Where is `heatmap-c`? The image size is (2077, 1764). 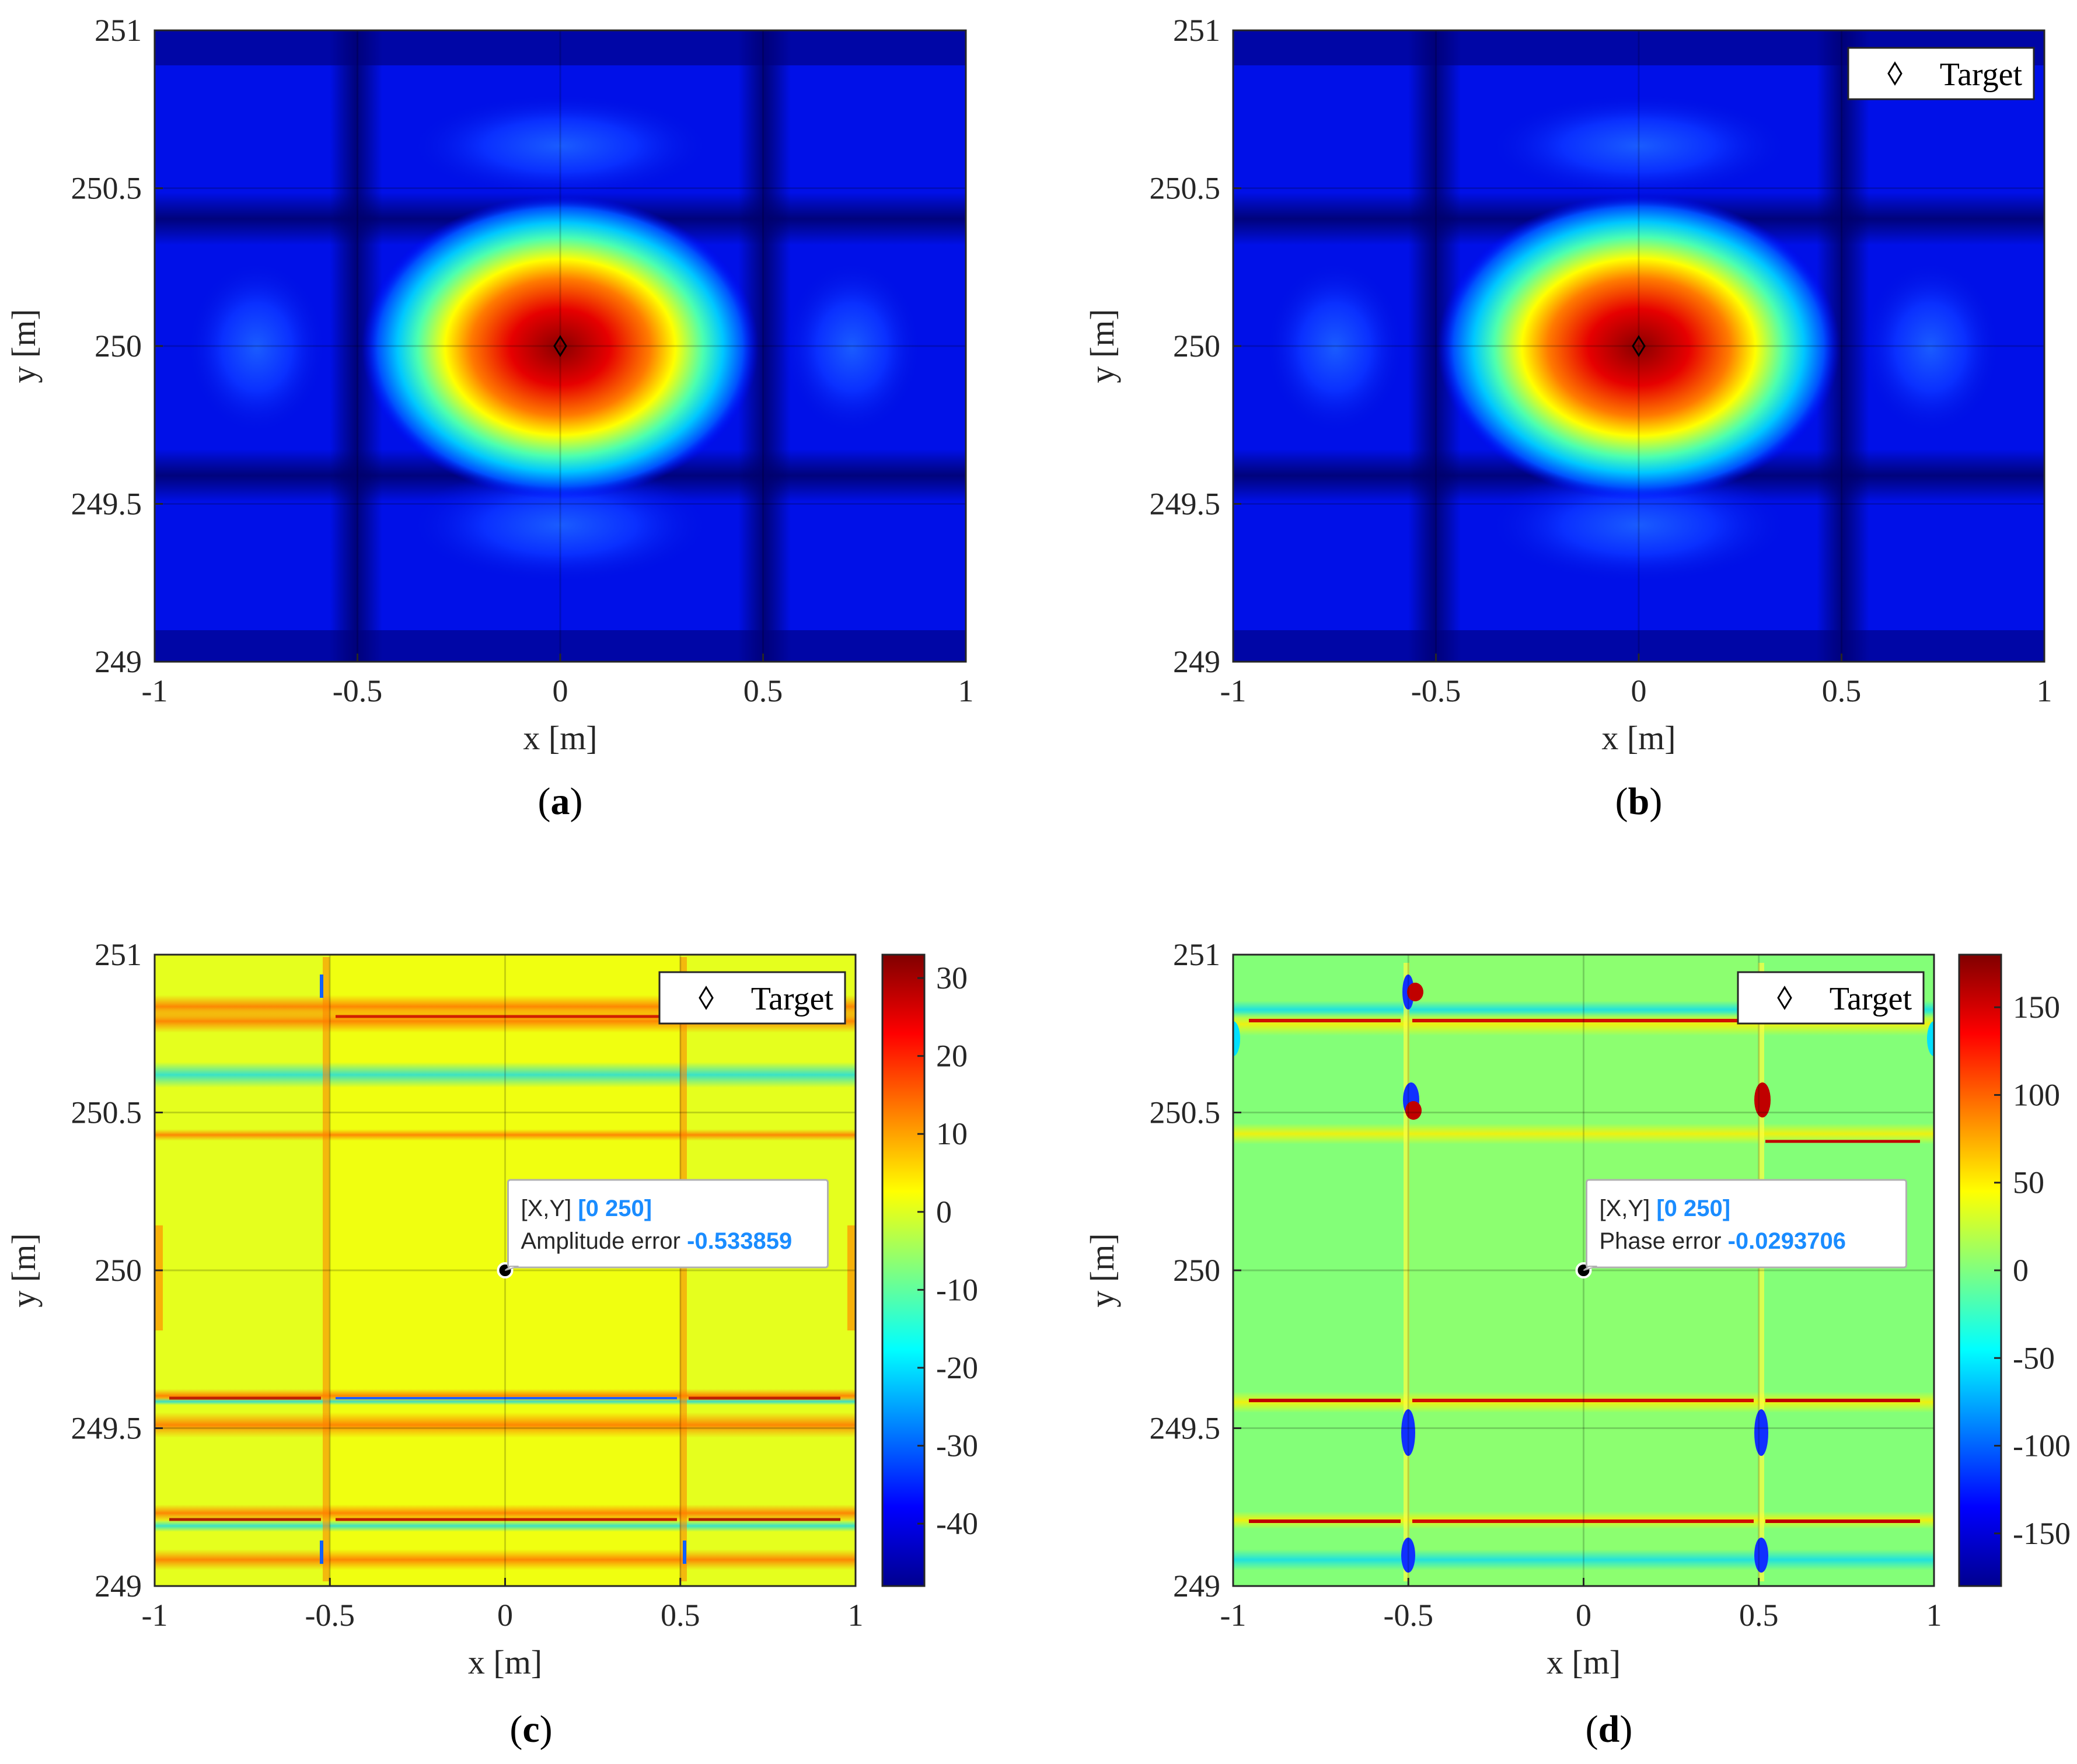 heatmap-c is located at coordinates (505, 1270).